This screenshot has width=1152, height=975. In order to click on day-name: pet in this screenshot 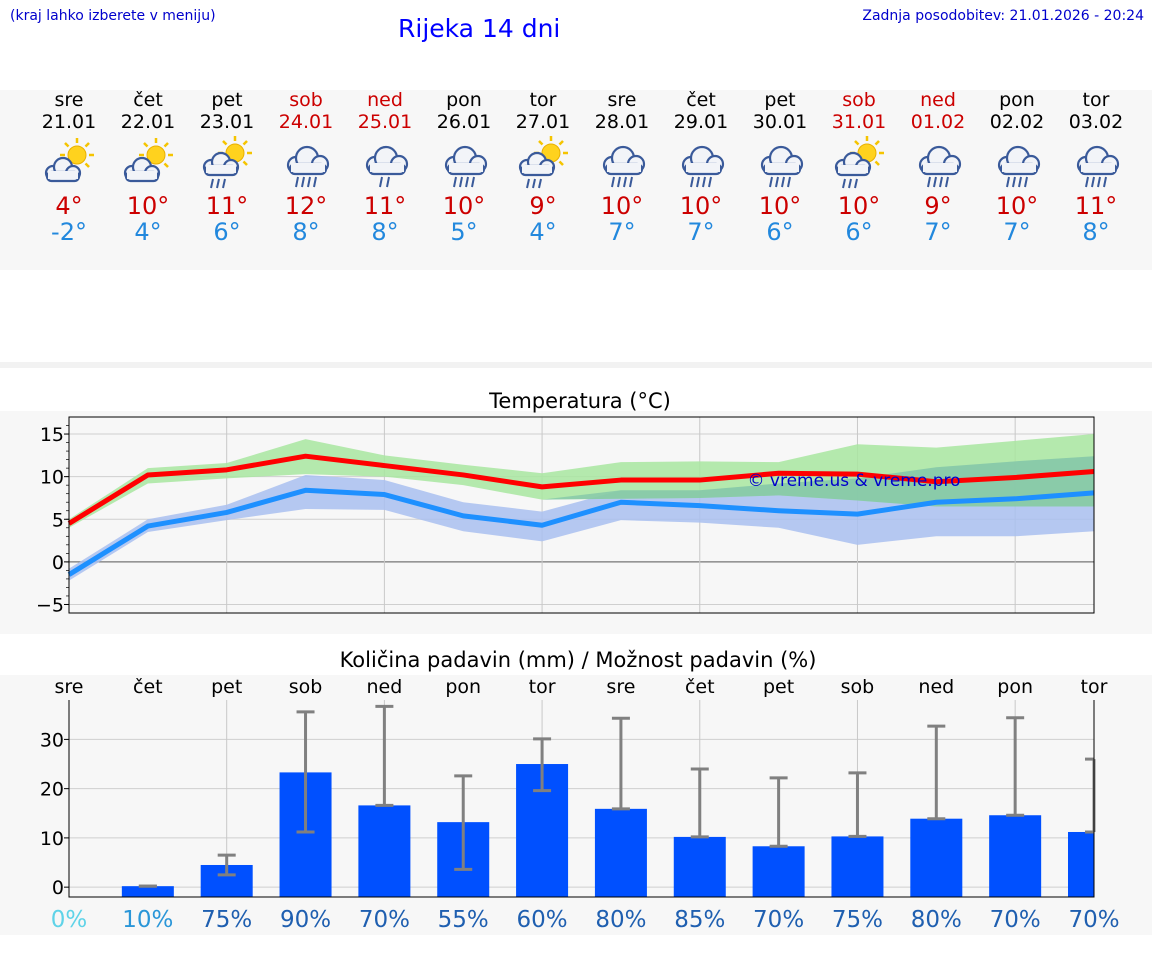, I will do `click(227, 100)`.